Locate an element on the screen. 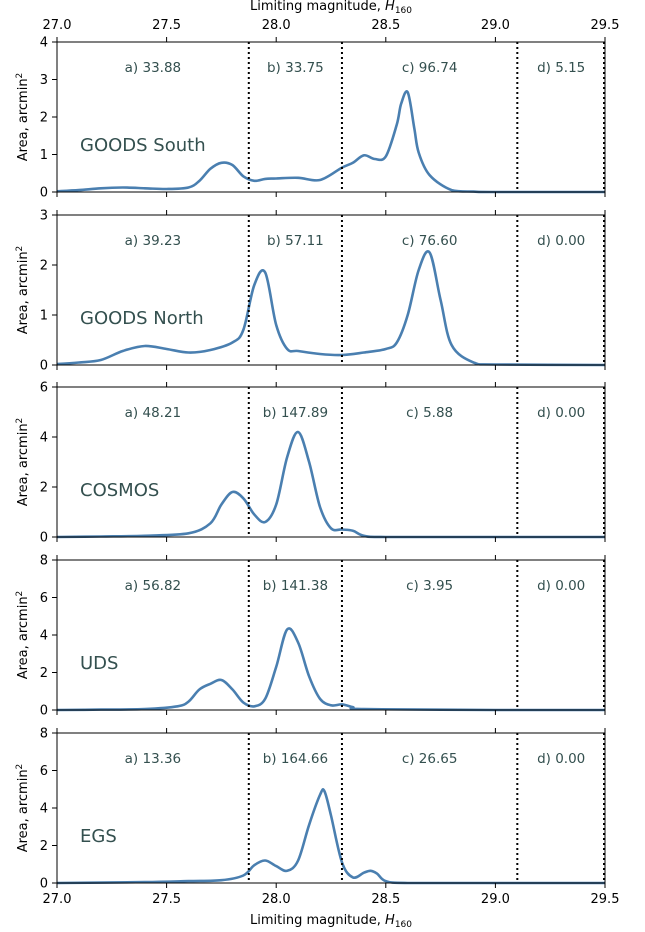 Image resolution: width=645 pixels, height=932 pixels. bin-label: b) 57.11 is located at coordinates (295, 241).